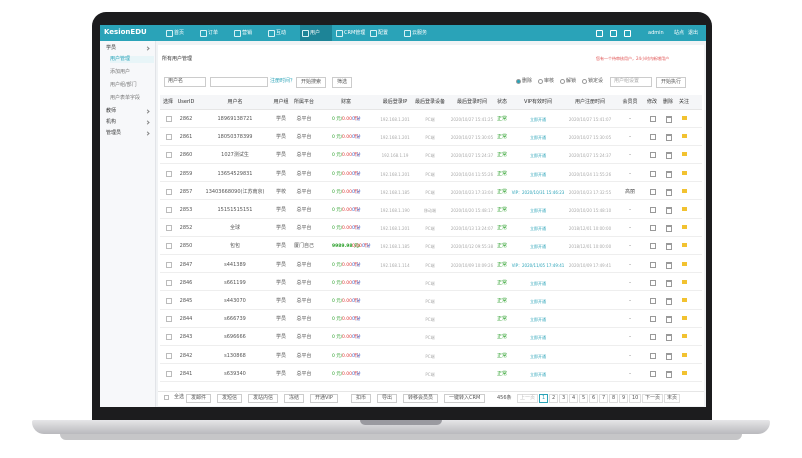 The image size is (802, 458). What do you see at coordinates (283, 81) in the screenshot?
I see `search-link: 注册时间？` at bounding box center [283, 81].